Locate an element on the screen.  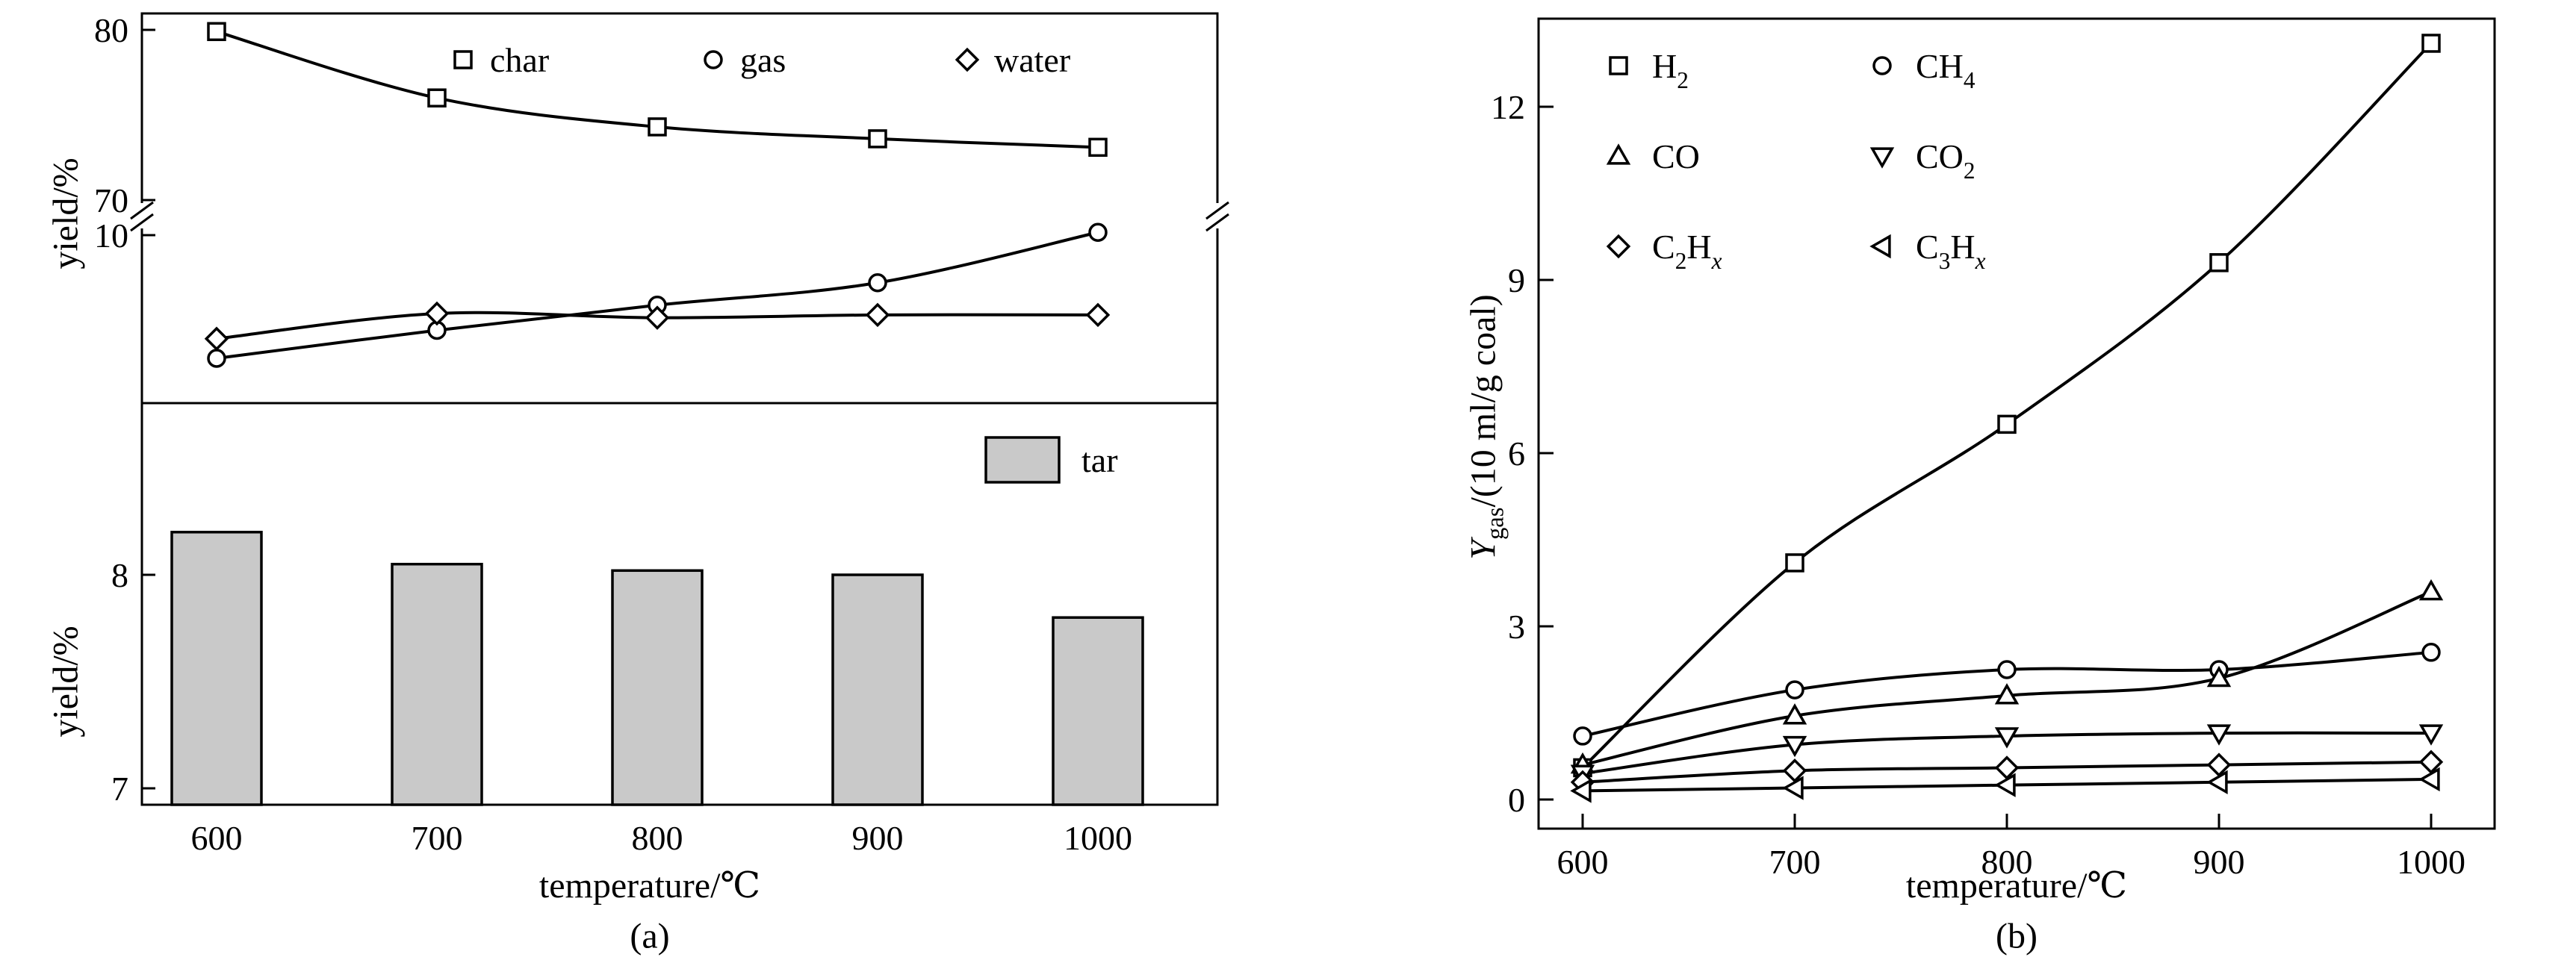
legend-item-char: char is located at coordinates (501, 60).